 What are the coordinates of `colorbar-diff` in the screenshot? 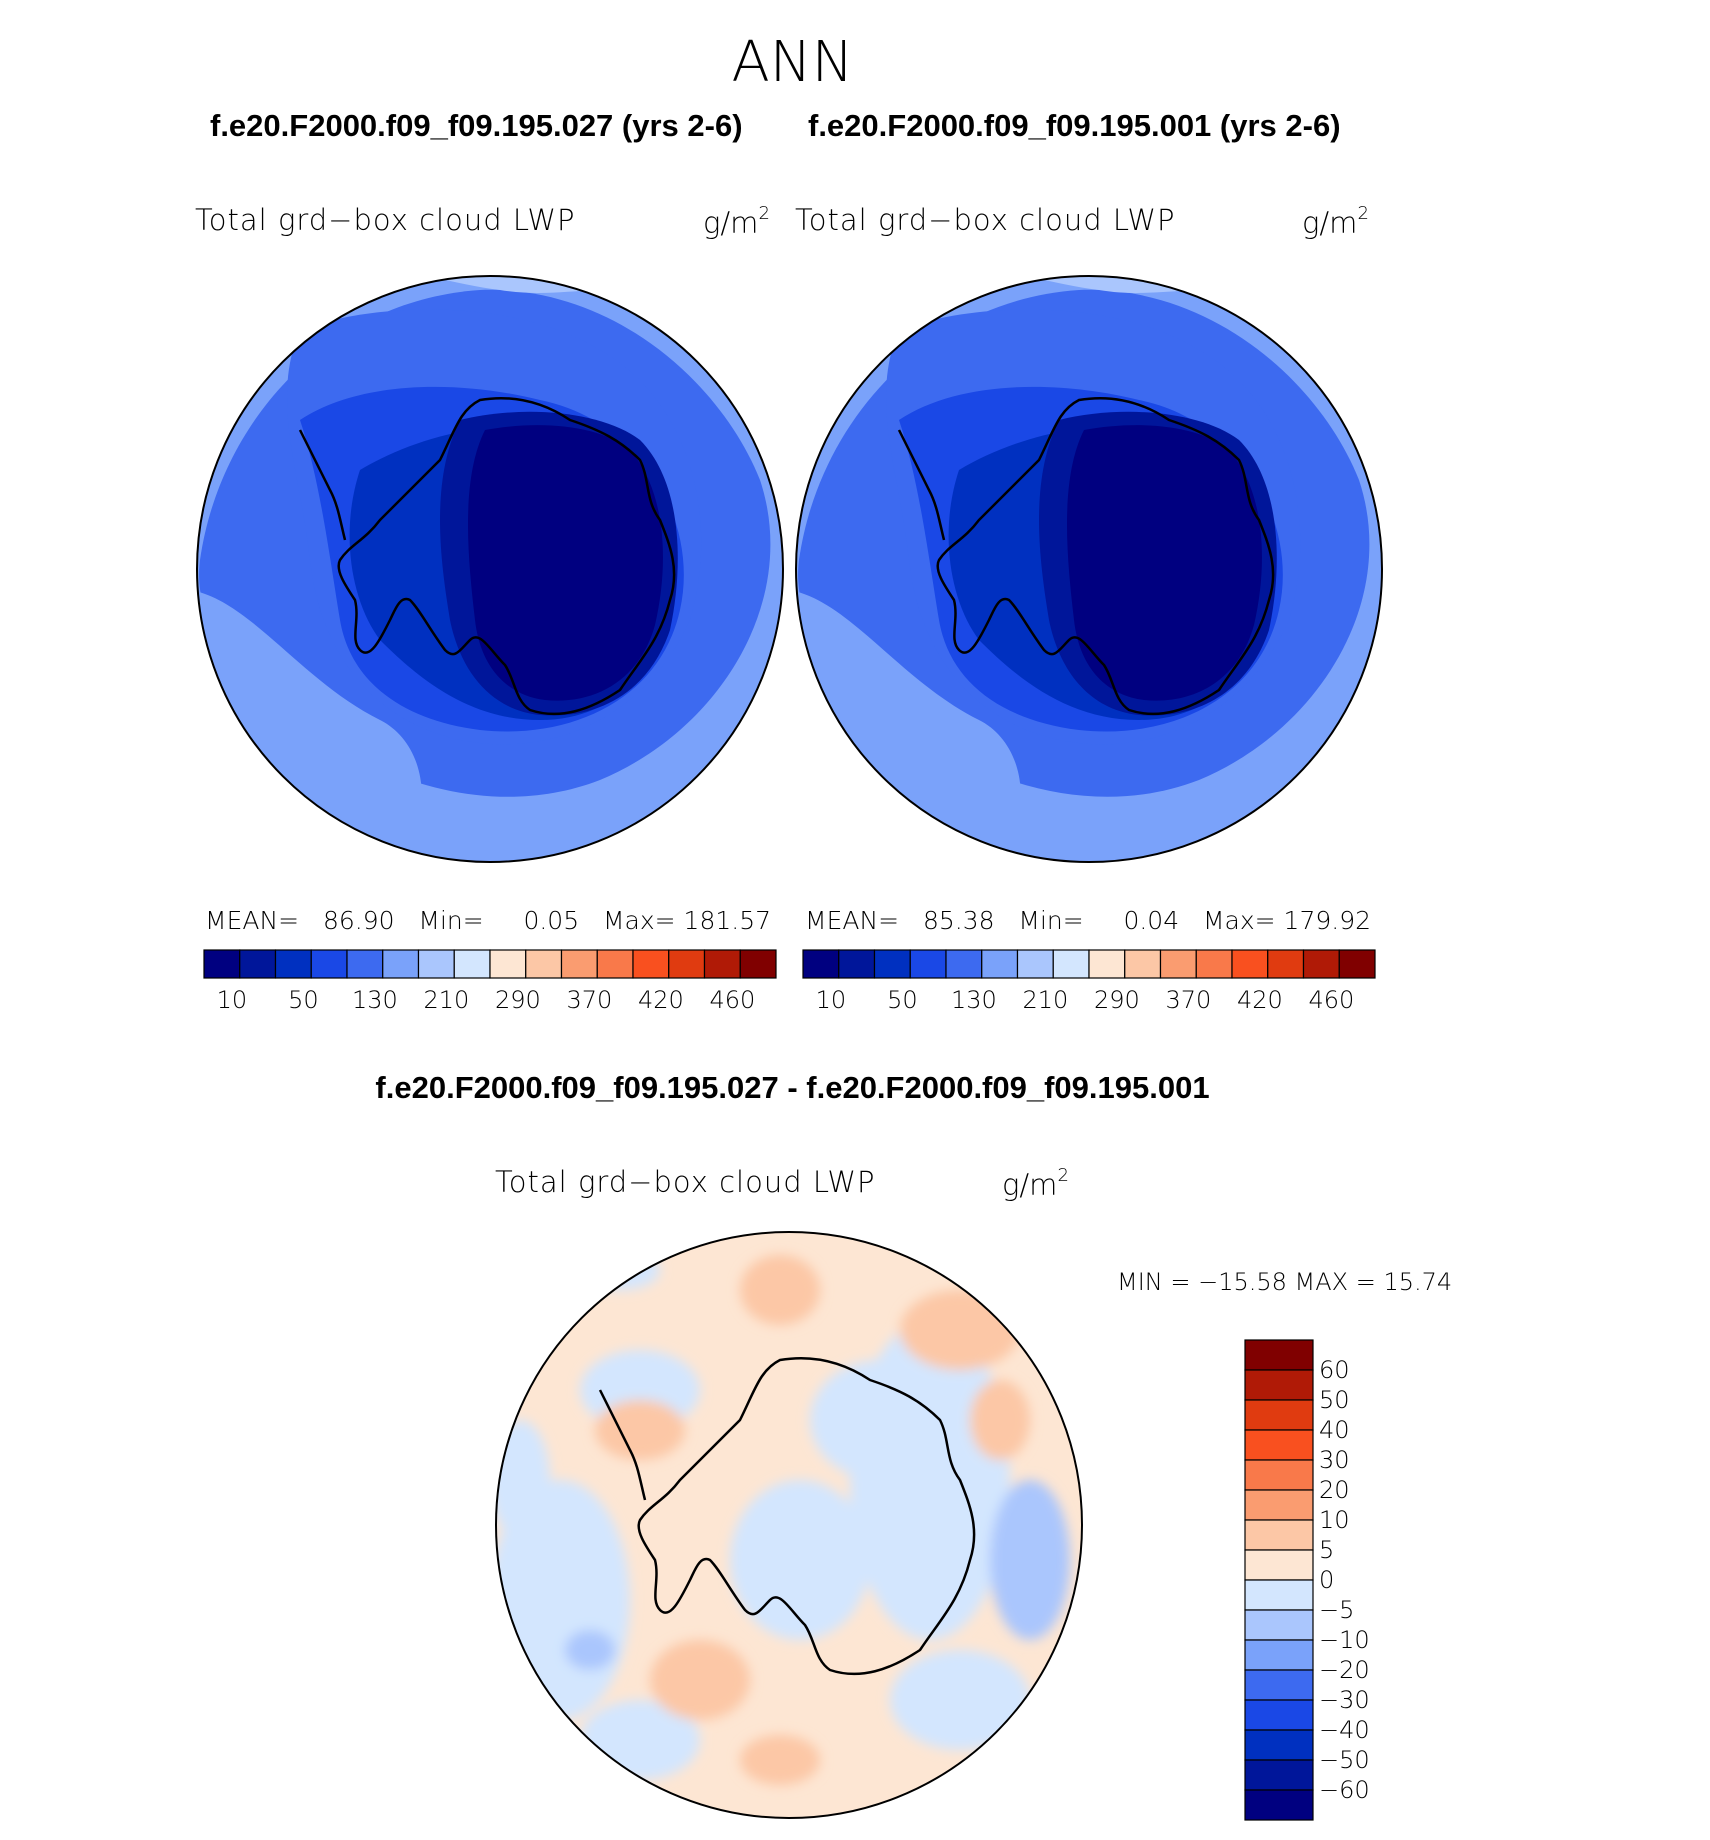 It's located at (1279, 1580).